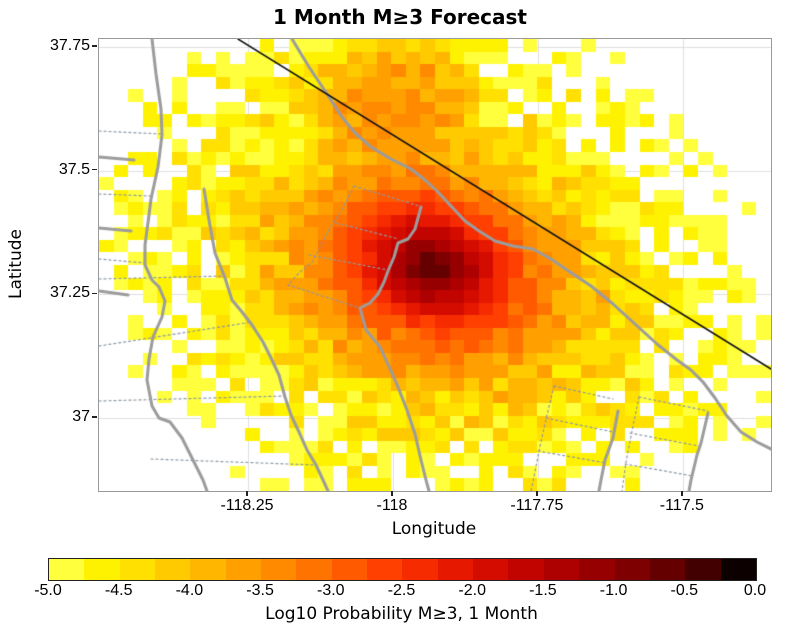 This screenshot has width=800, height=636. I want to click on colorbar, so click(402, 569).